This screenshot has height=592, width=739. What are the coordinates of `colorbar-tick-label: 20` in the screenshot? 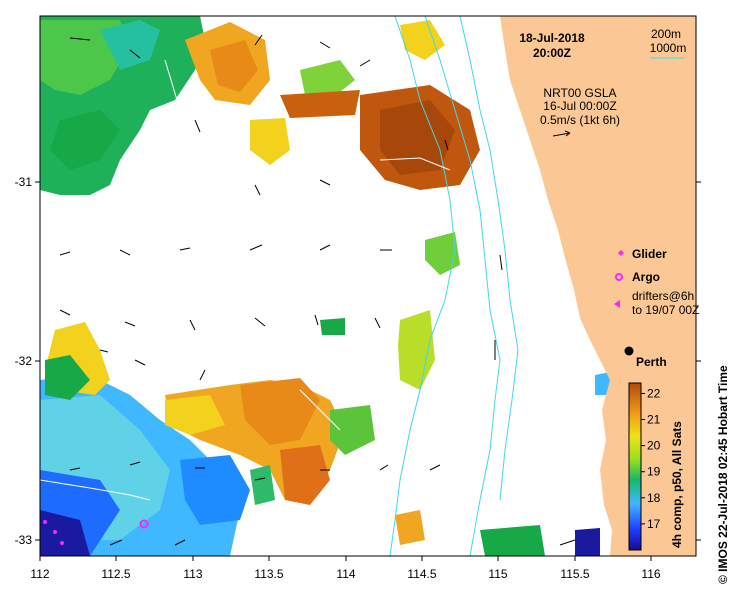 It's located at (654, 446).